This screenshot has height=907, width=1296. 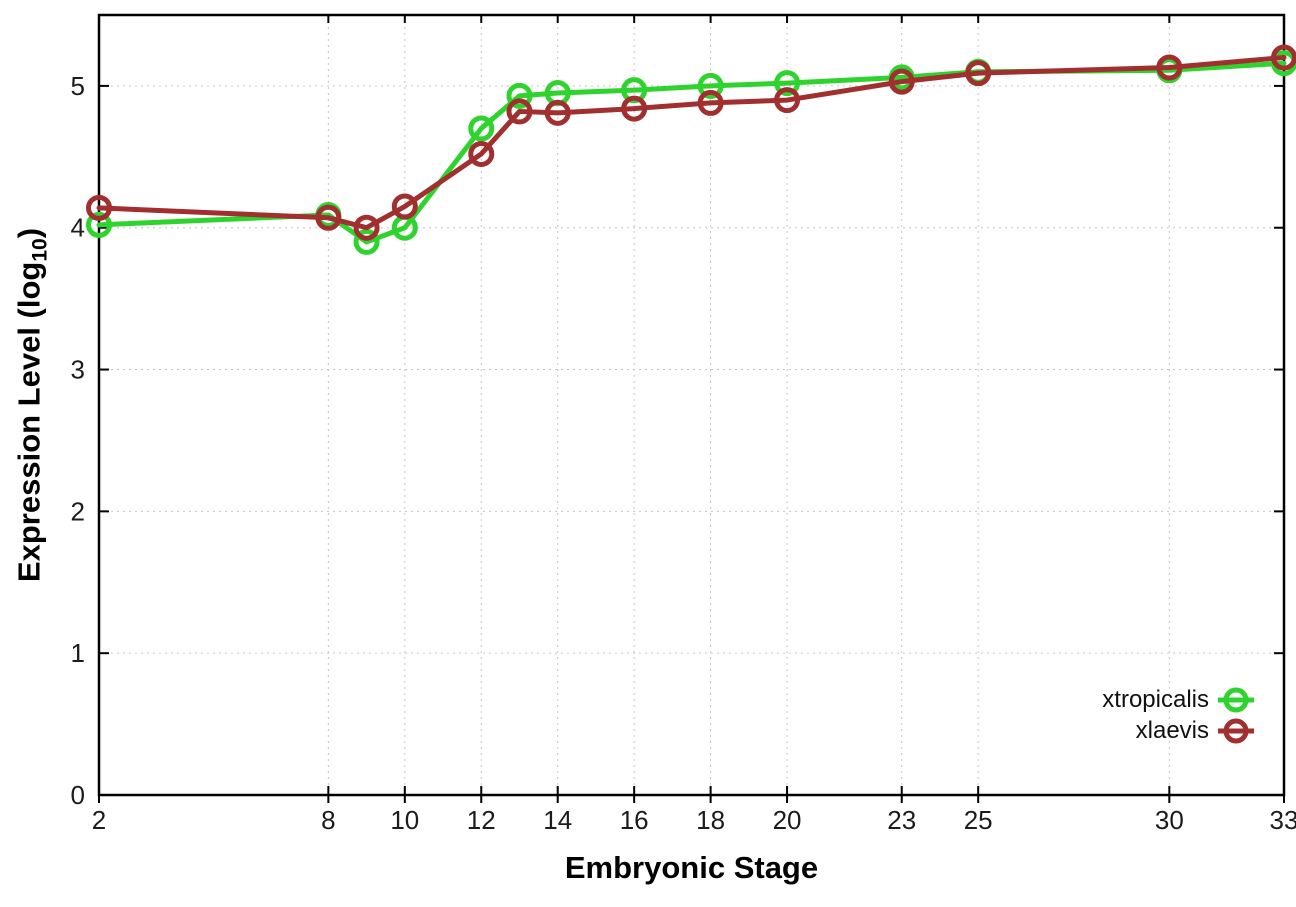 What do you see at coordinates (78, 653) in the screenshot?
I see `y-tick-label: 1` at bounding box center [78, 653].